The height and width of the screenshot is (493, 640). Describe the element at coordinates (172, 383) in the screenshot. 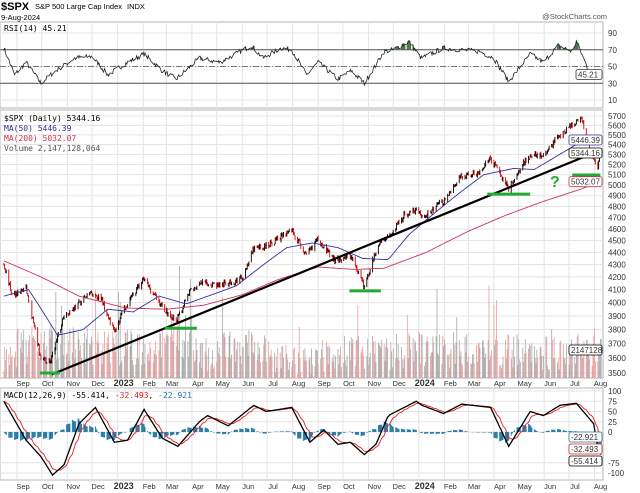

I see `x-axis-label: Mar` at that location.